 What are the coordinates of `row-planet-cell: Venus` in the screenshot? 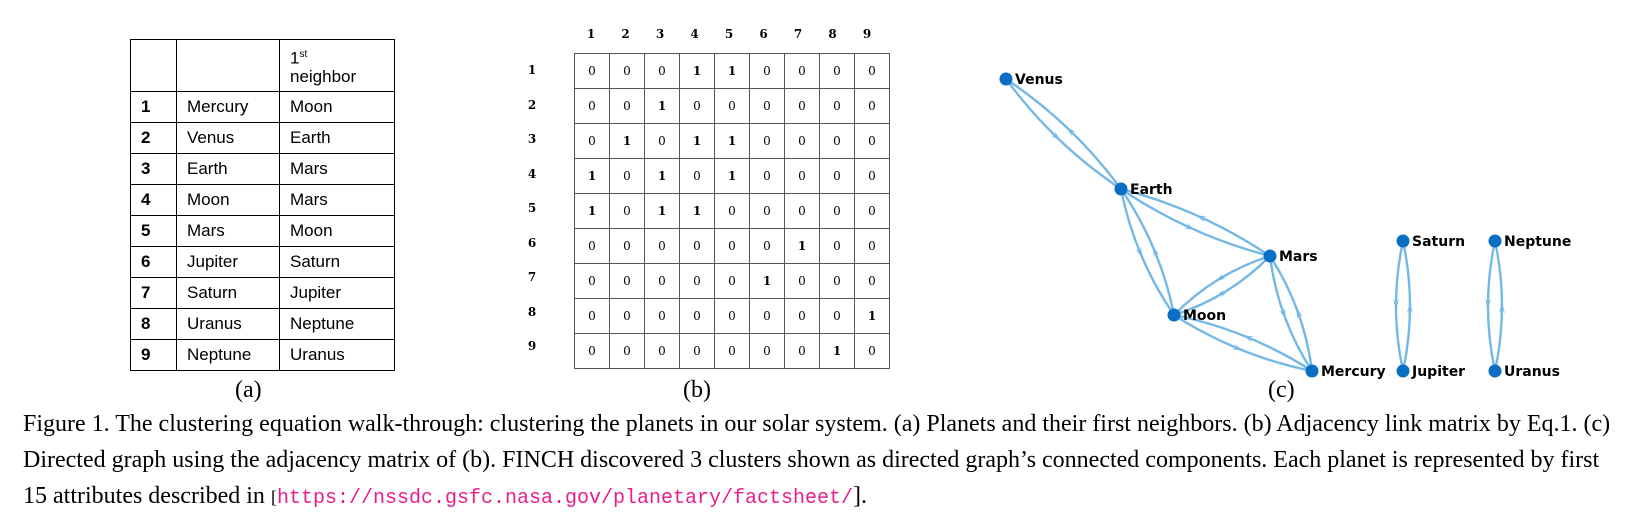 It's located at (228, 138).